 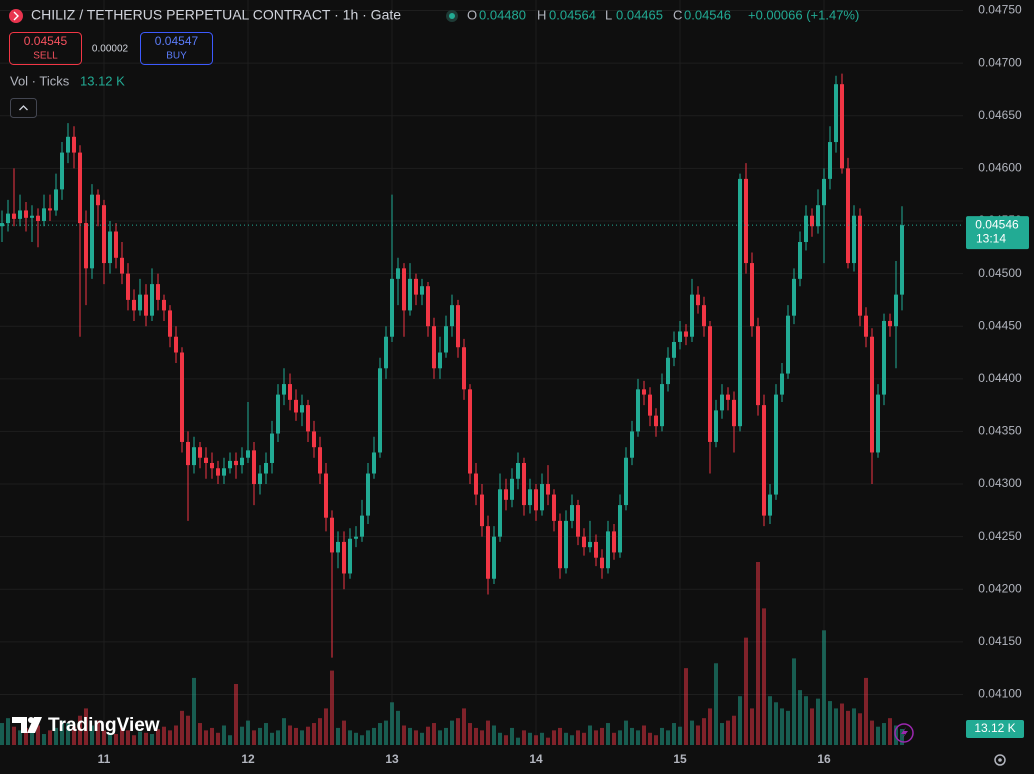 I want to click on legend-value: 0.04480, so click(x=502, y=14).